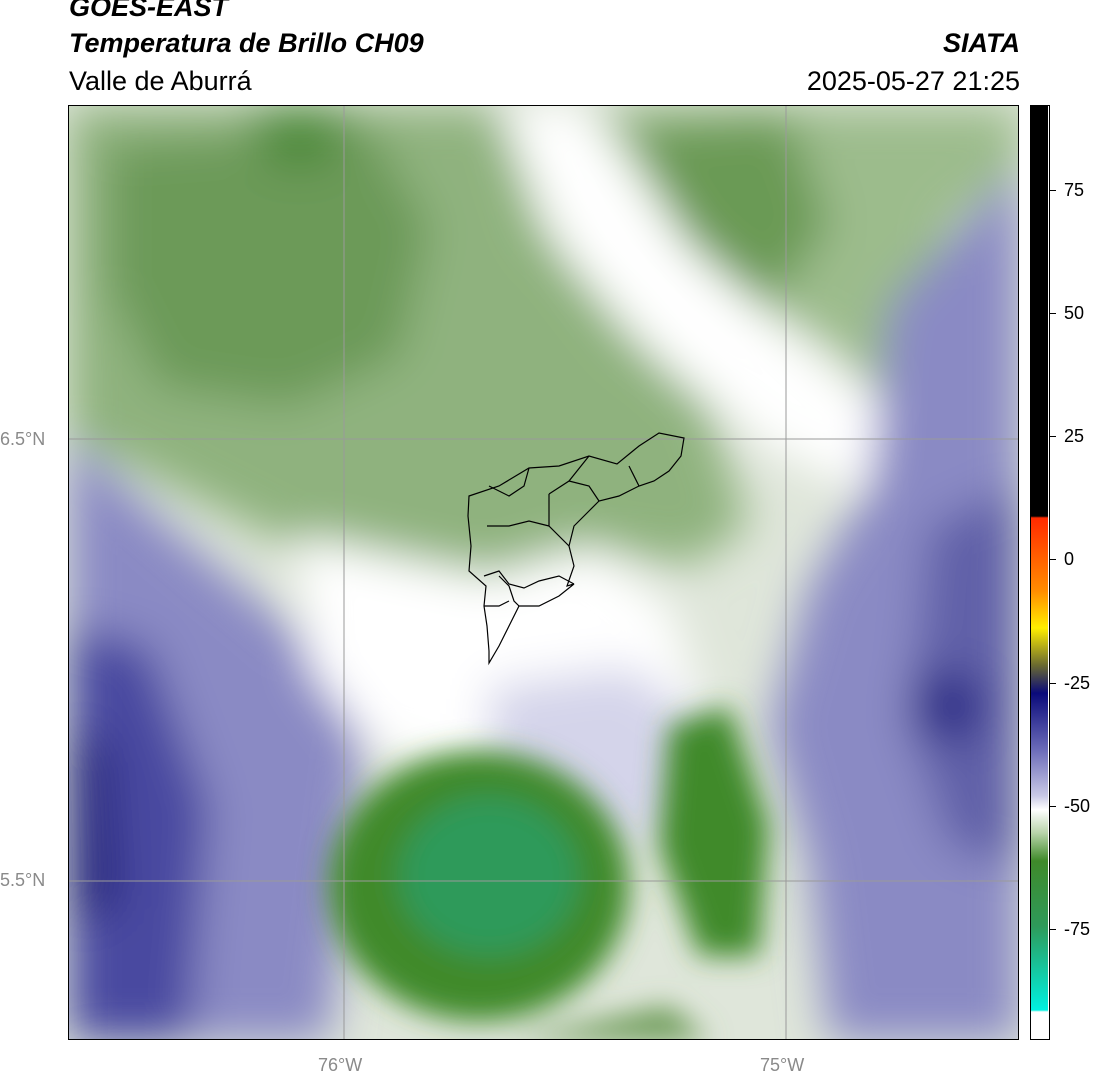 The height and width of the screenshot is (1078, 1094). Describe the element at coordinates (246, 43) in the screenshot. I see `product-title: Temperatura de Brillo CH09` at that location.